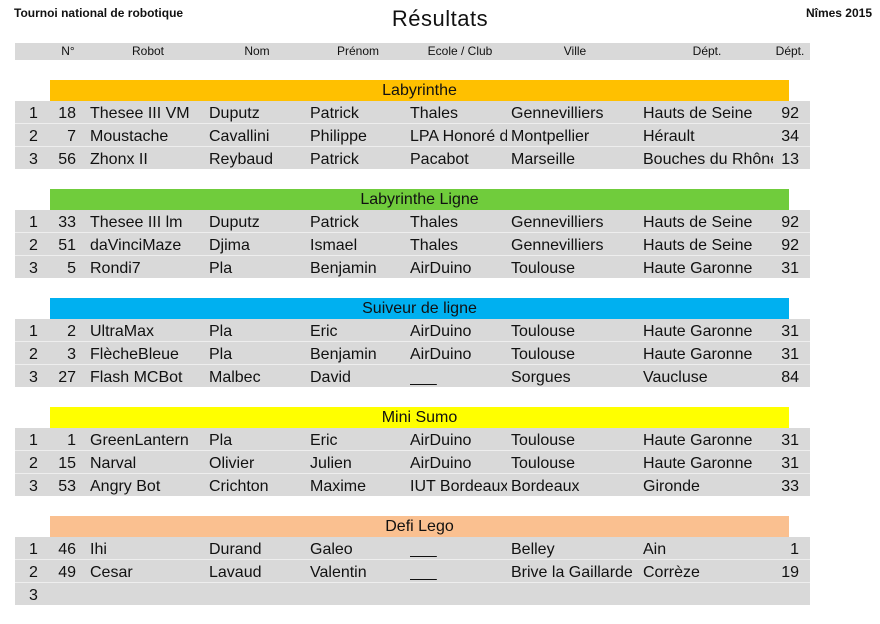 This screenshot has width=880, height=624. What do you see at coordinates (669, 136) in the screenshot?
I see `department-cell: Hérault` at bounding box center [669, 136].